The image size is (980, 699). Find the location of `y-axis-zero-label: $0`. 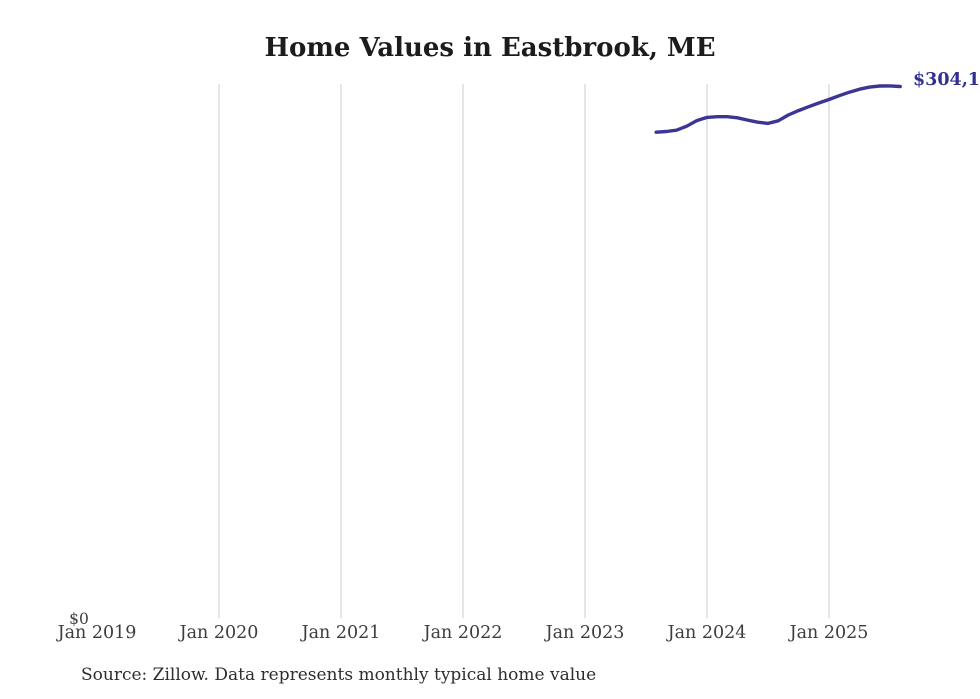

y-axis-zero-label: $0 is located at coordinates (79, 619).